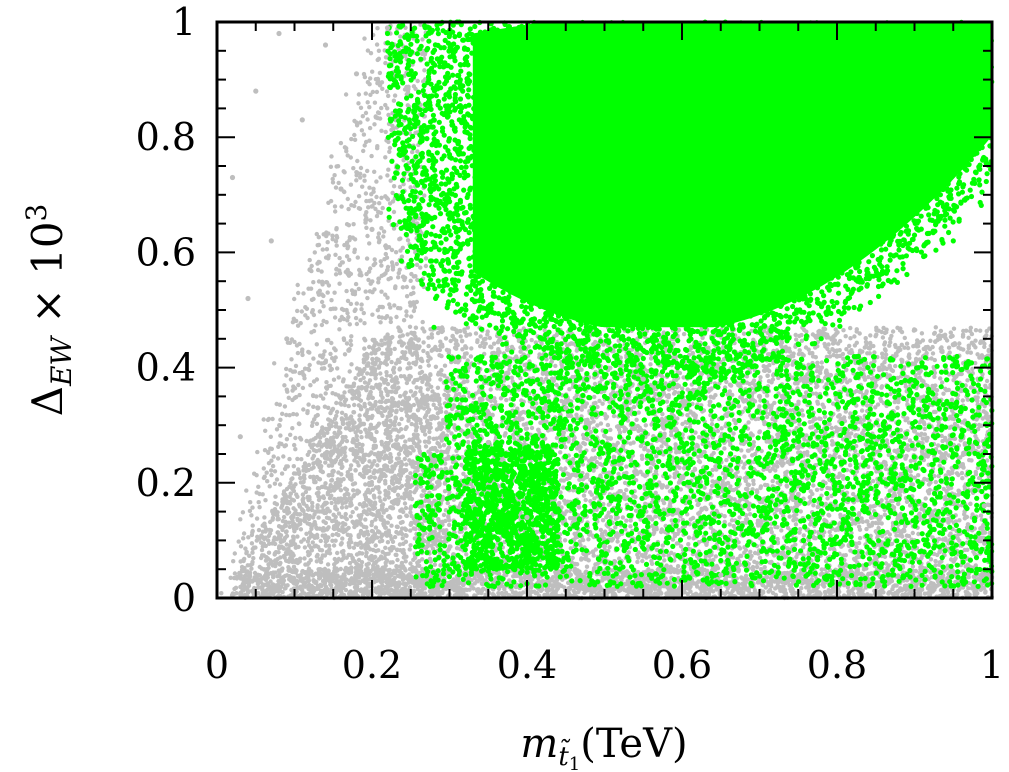 This screenshot has height=772, width=1009. I want to click on y-tick-label: 0, so click(184, 598).